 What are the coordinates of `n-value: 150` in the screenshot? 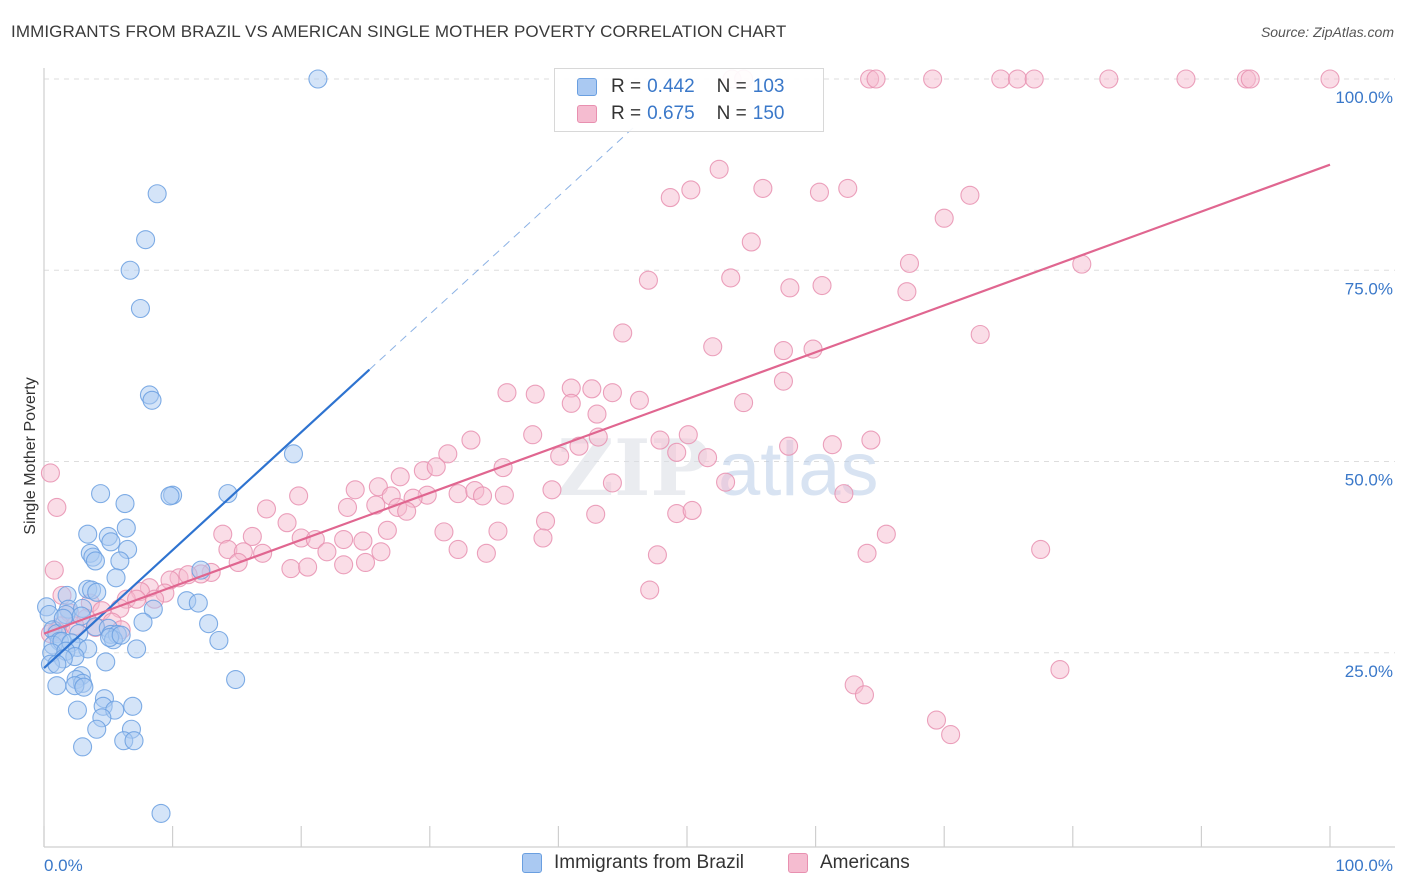 It's located at (768, 113).